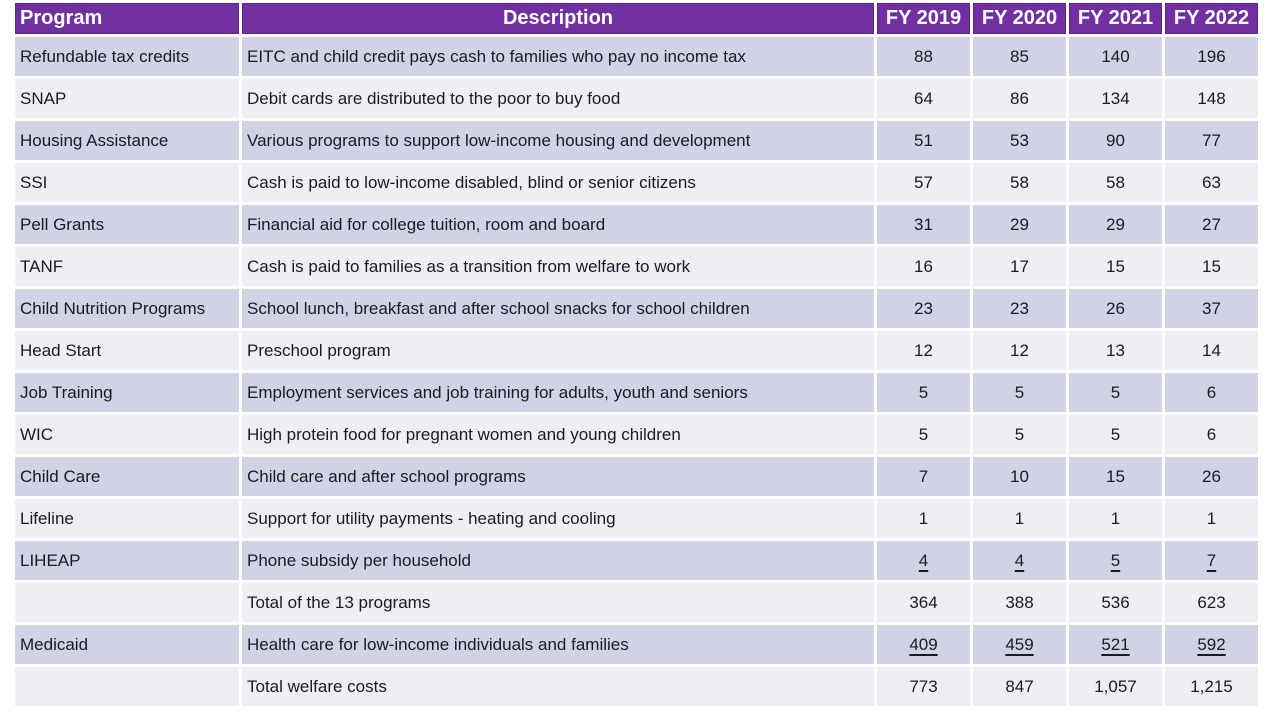 This screenshot has width=1280, height=720. What do you see at coordinates (558, 476) in the screenshot?
I see `description-cell: Child care and after school programs` at bounding box center [558, 476].